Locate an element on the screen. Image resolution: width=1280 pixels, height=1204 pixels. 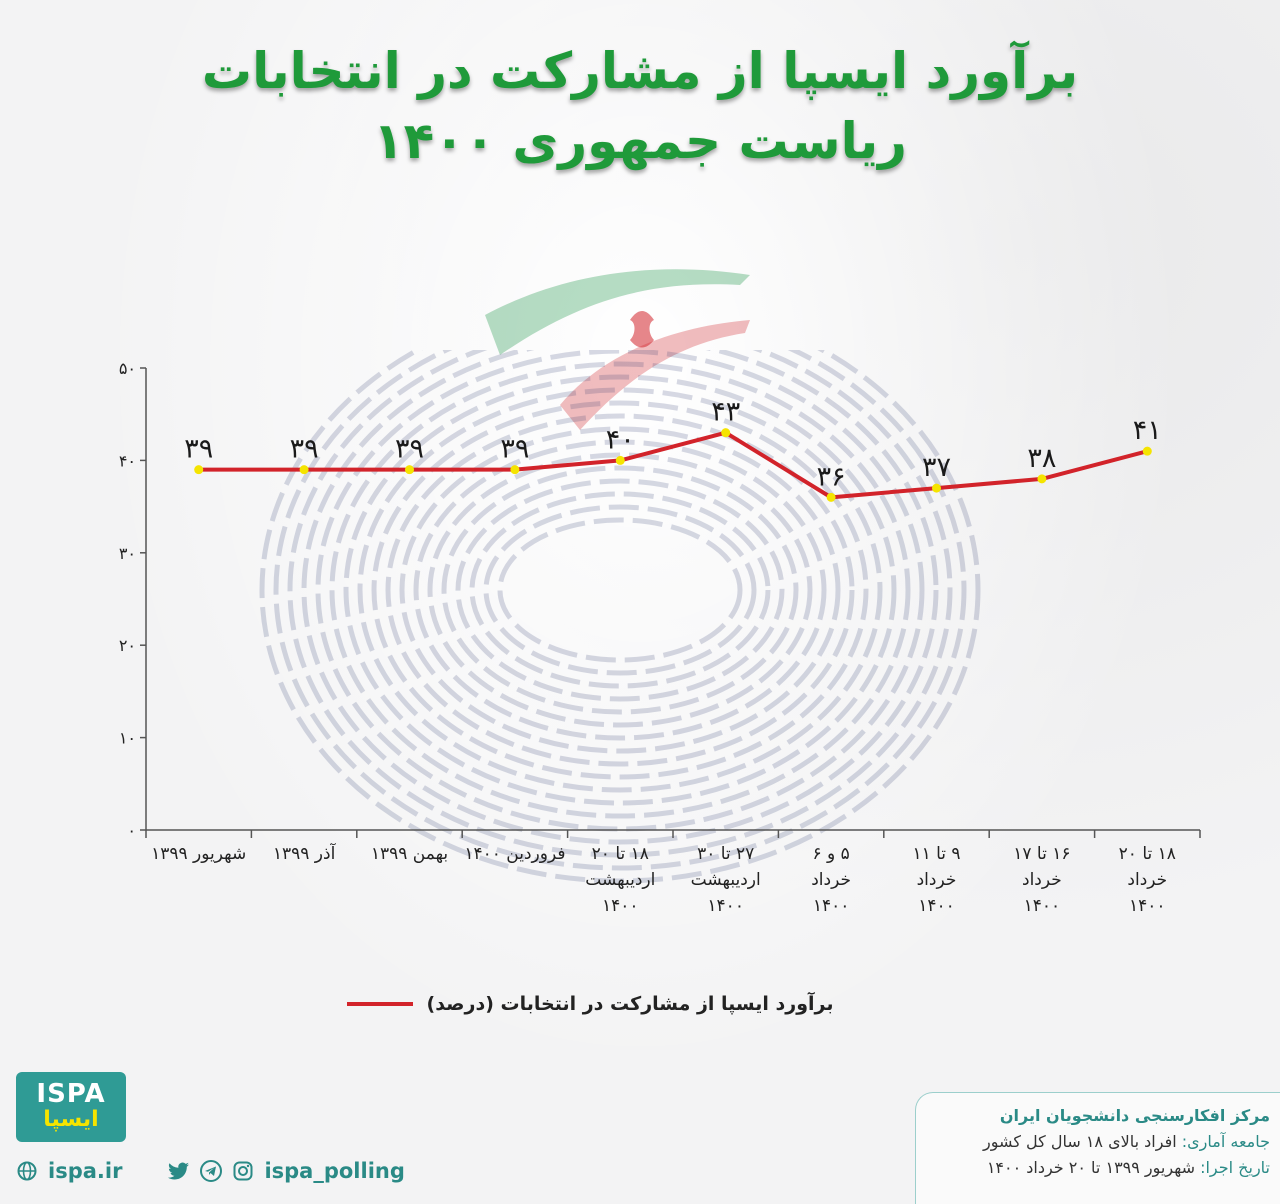
y-tick-label: ۳۰ is located at coordinates (127, 553).